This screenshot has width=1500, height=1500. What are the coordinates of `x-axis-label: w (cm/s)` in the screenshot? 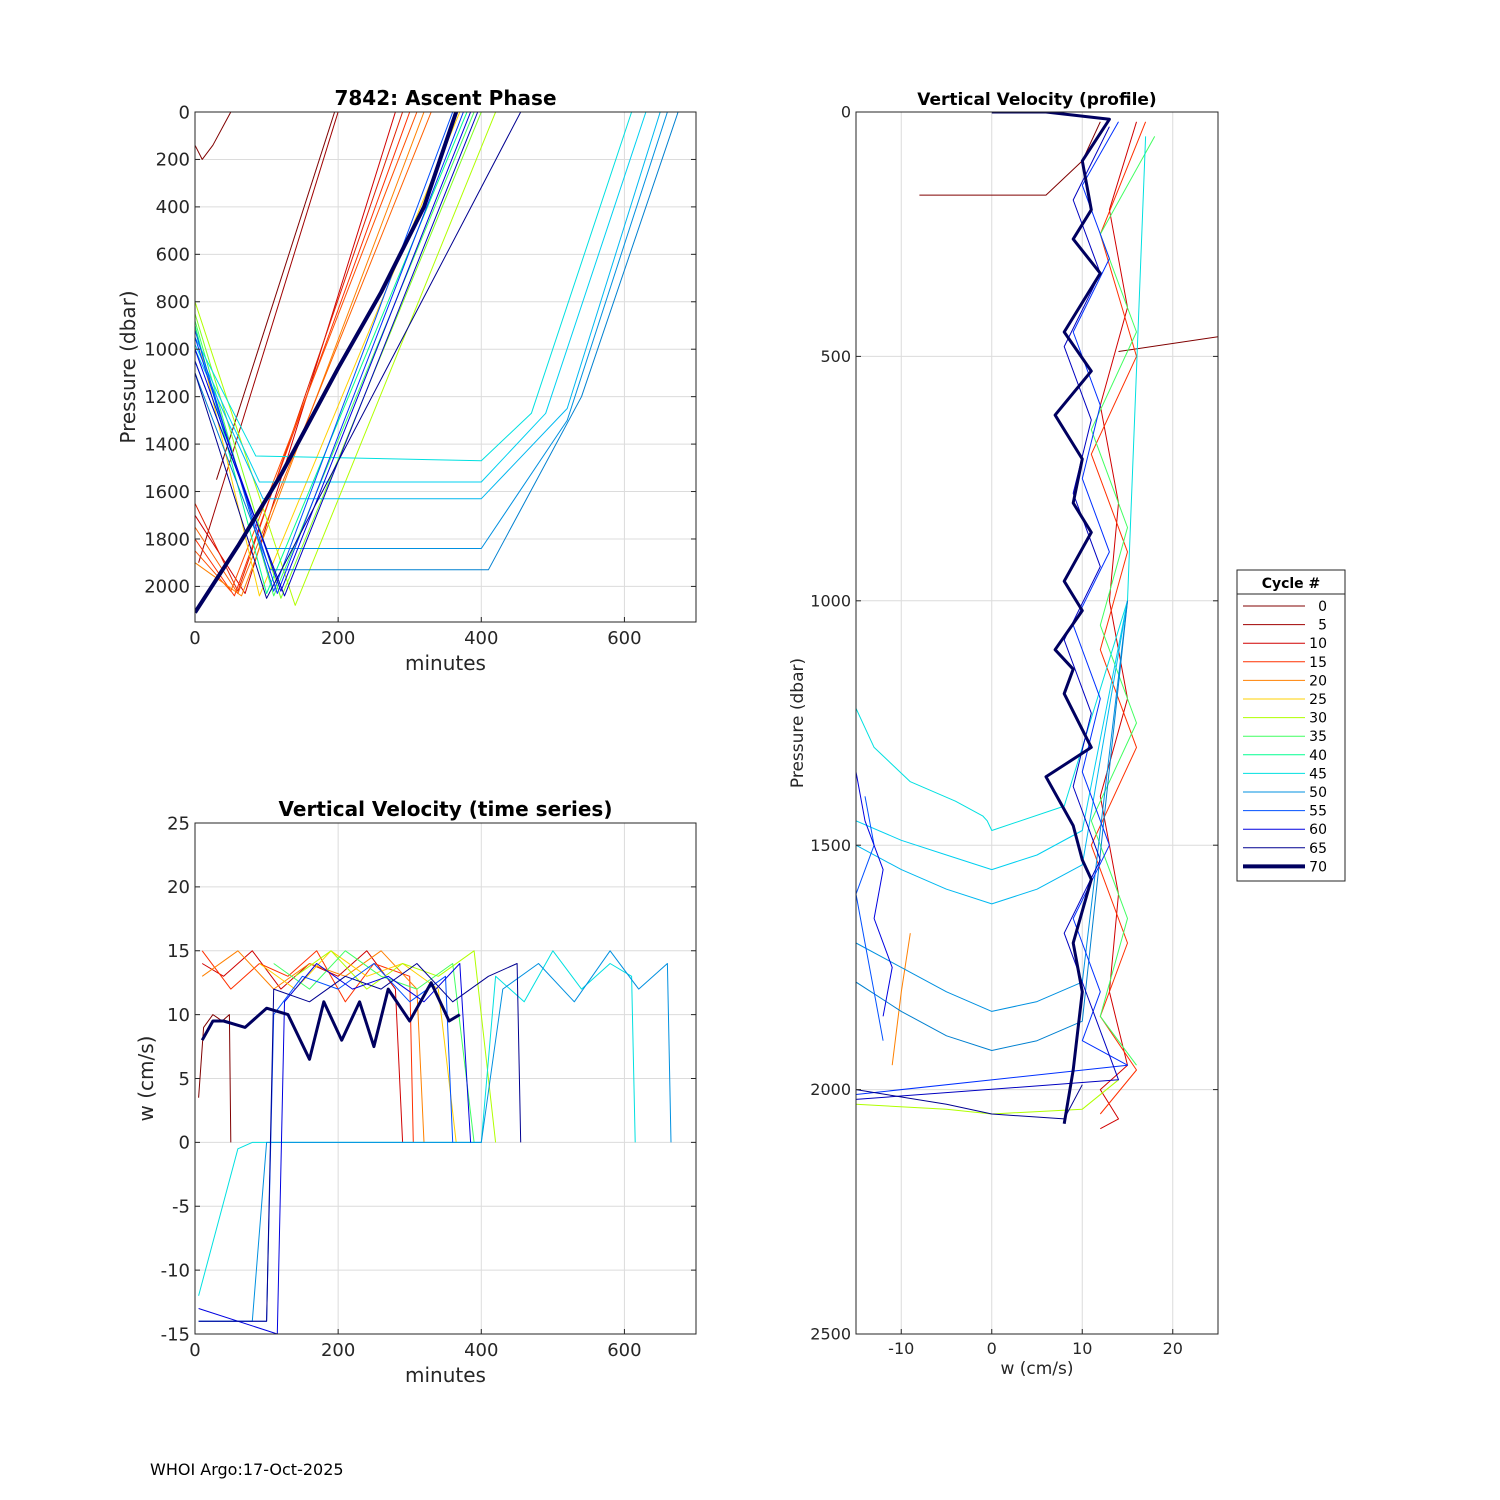 It's located at (1036, 1369).